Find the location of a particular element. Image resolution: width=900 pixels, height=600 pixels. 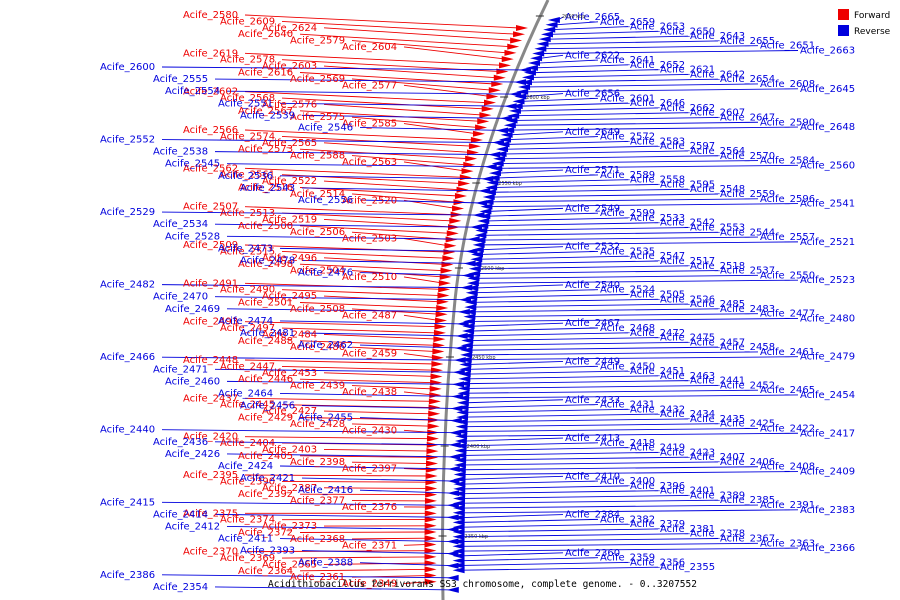

forward-gene-label: Acife_2493 is located at coordinates (210, 322).